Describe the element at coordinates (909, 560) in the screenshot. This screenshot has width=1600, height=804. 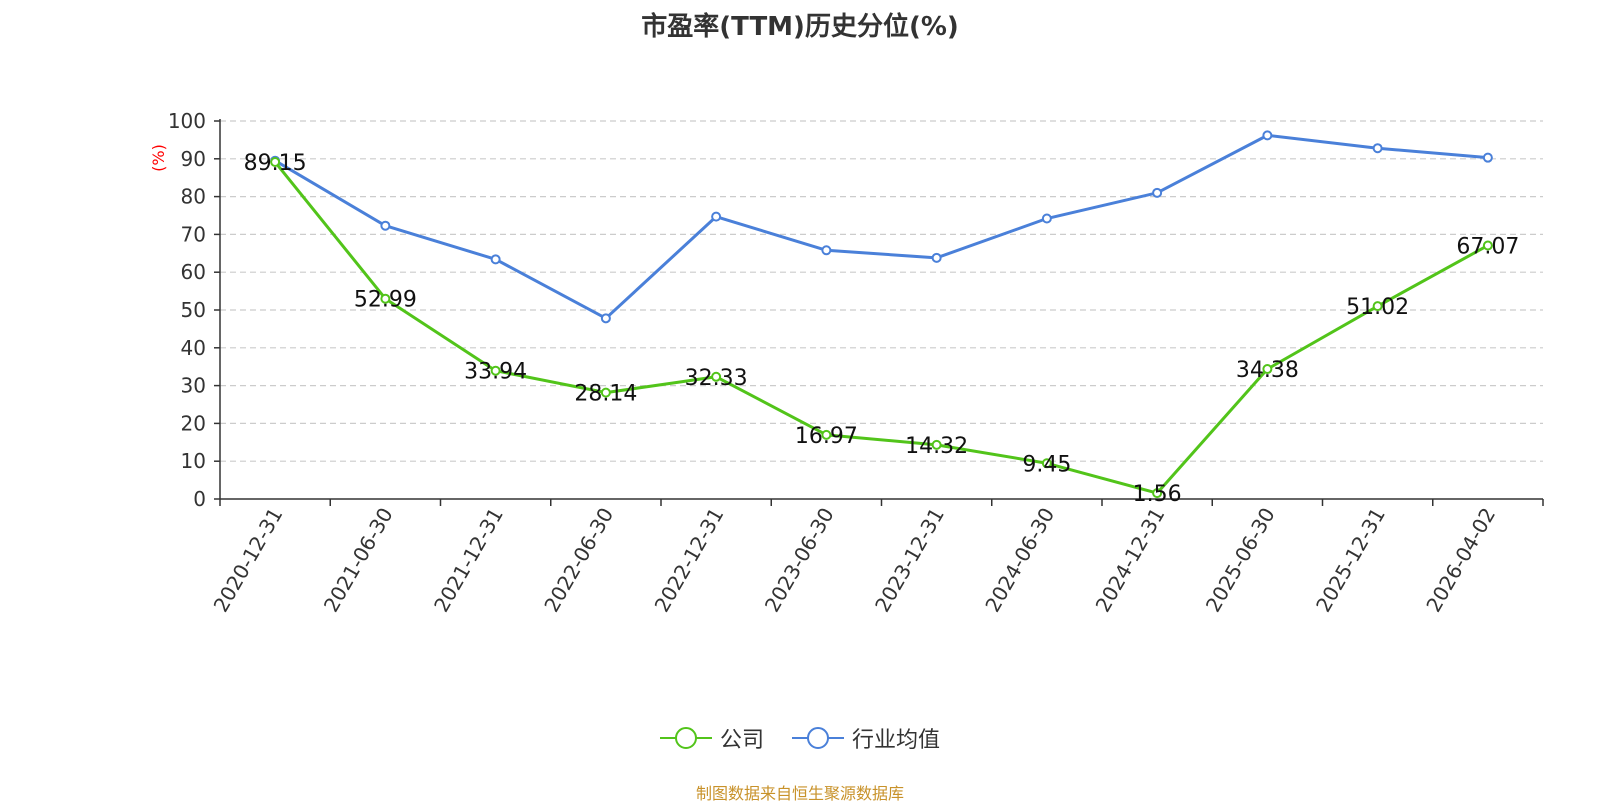
I see `x-tick-label: 2023-12-31` at that location.